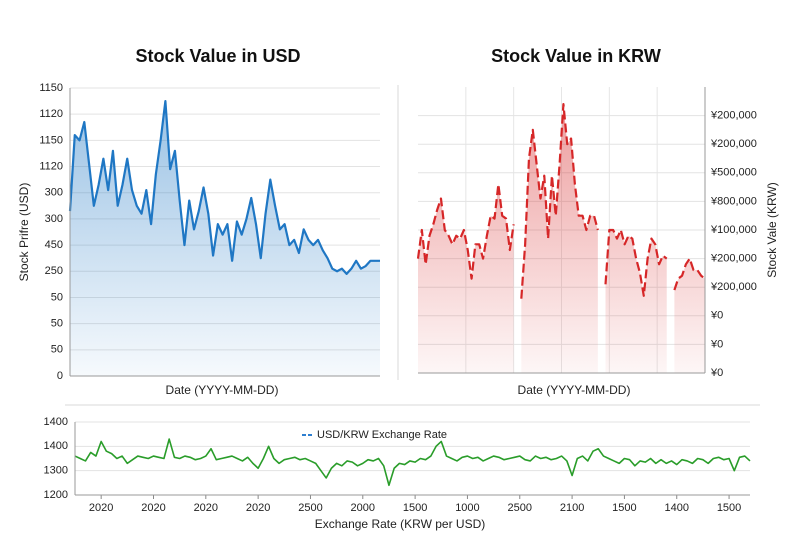  Describe the element at coordinates (772, 230) in the screenshot. I see `y-axis-label: Stock Vale (KRW)` at that location.